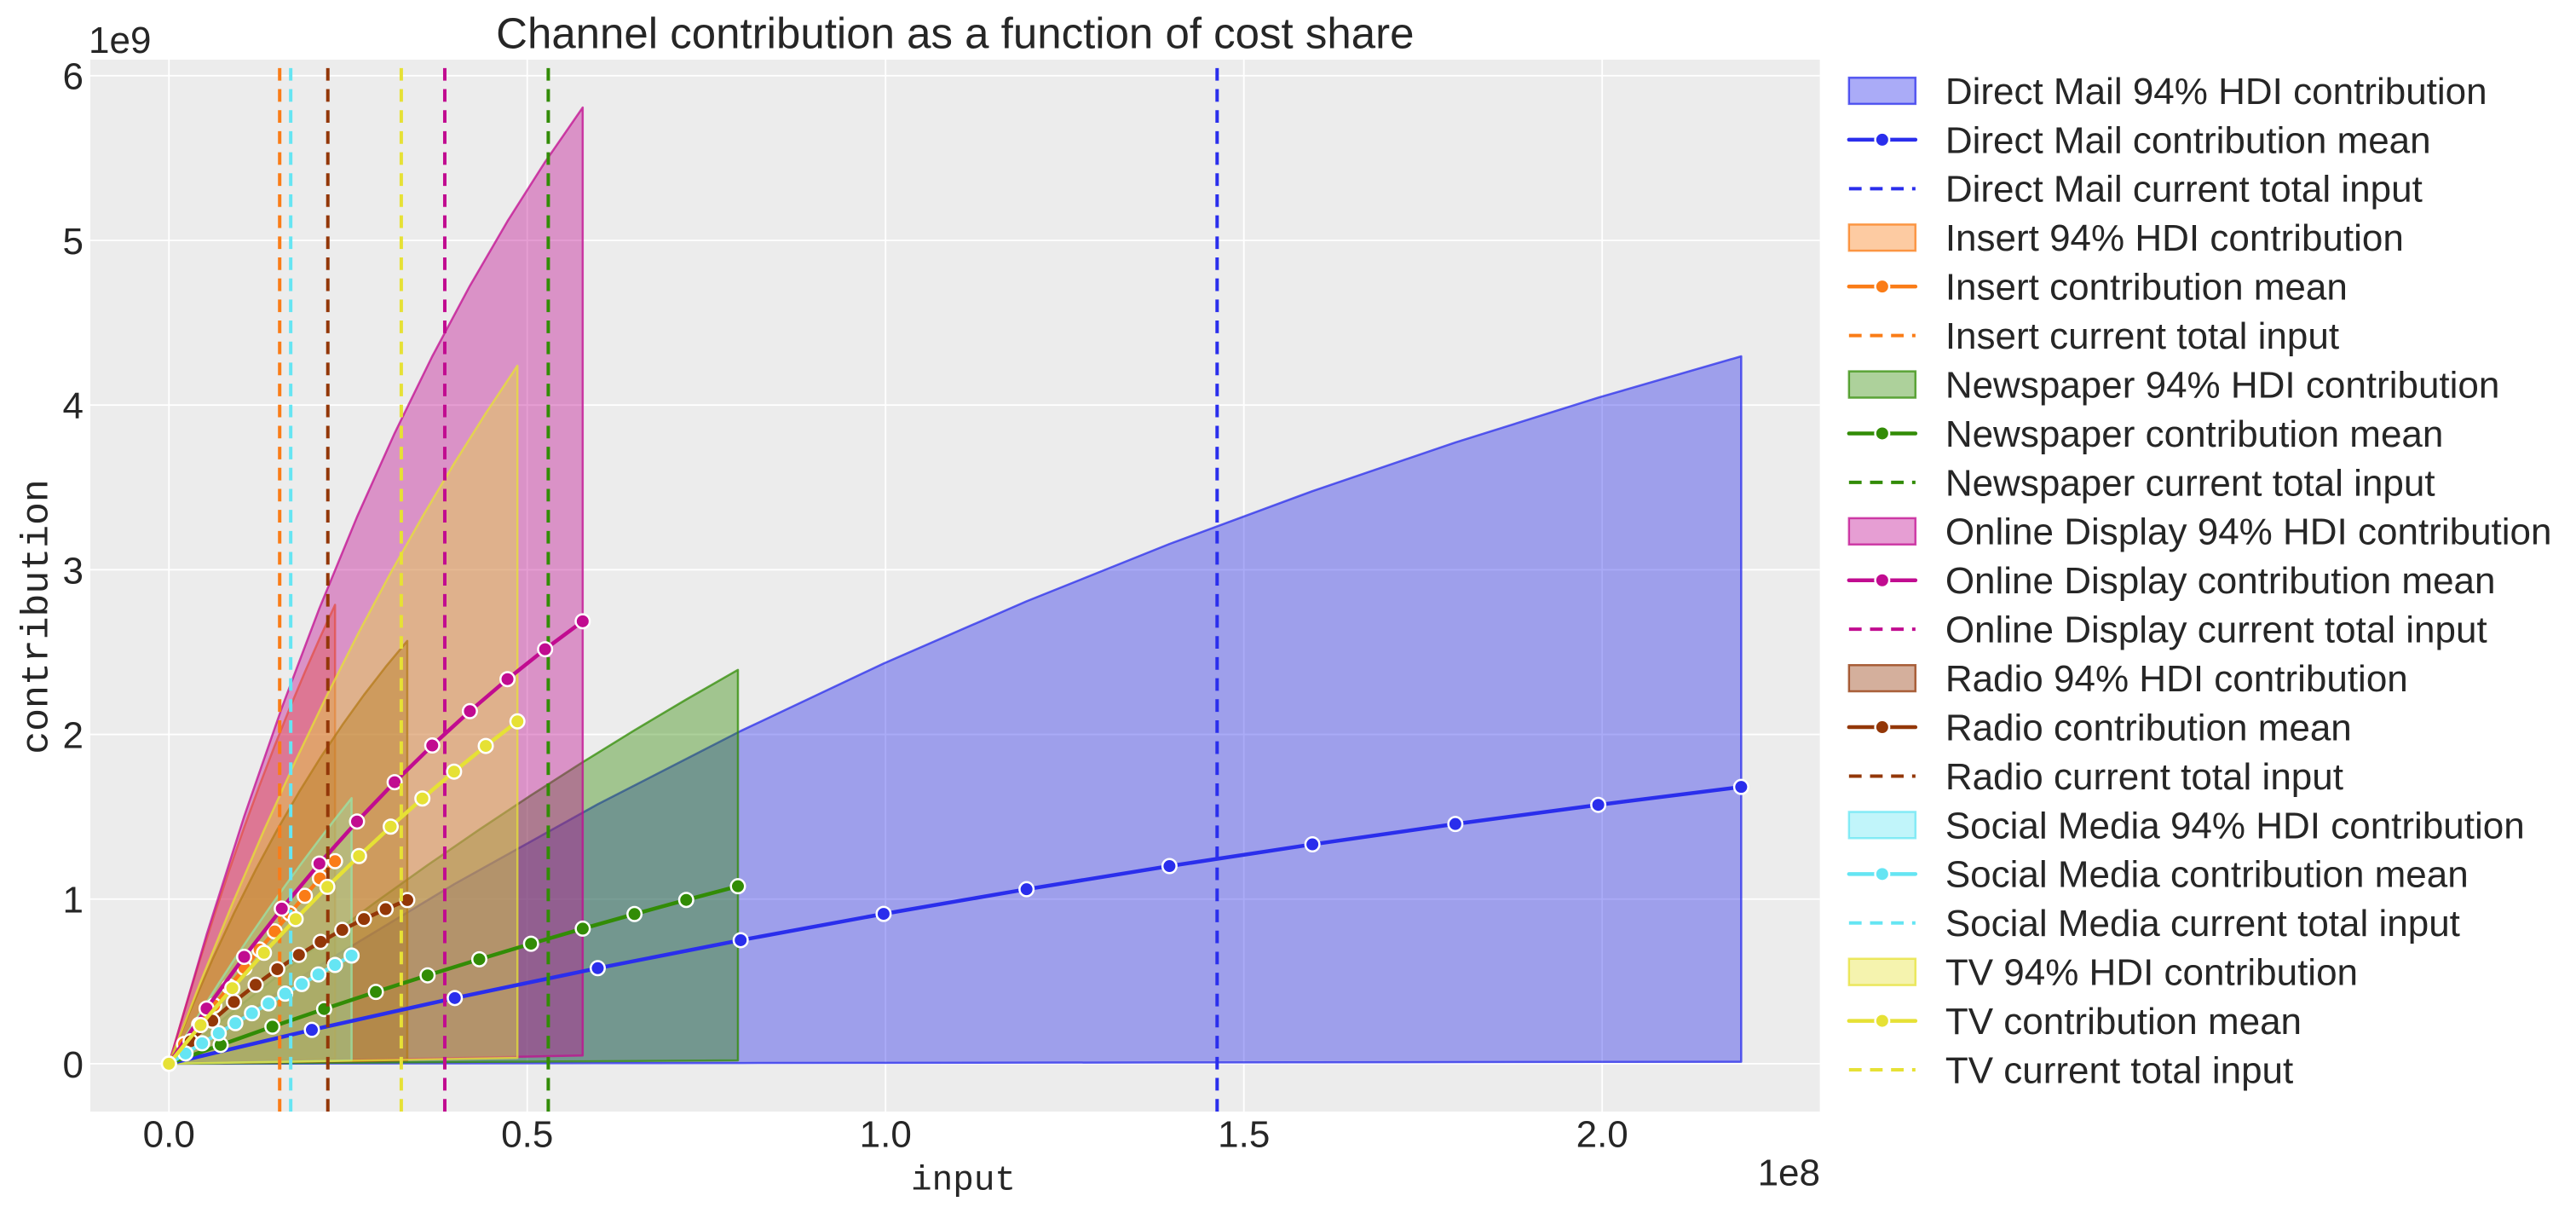 The image size is (2576, 1213). What do you see at coordinates (2176, 679) in the screenshot?
I see `svg-text: Radio 94% HDI contribution` at bounding box center [2176, 679].